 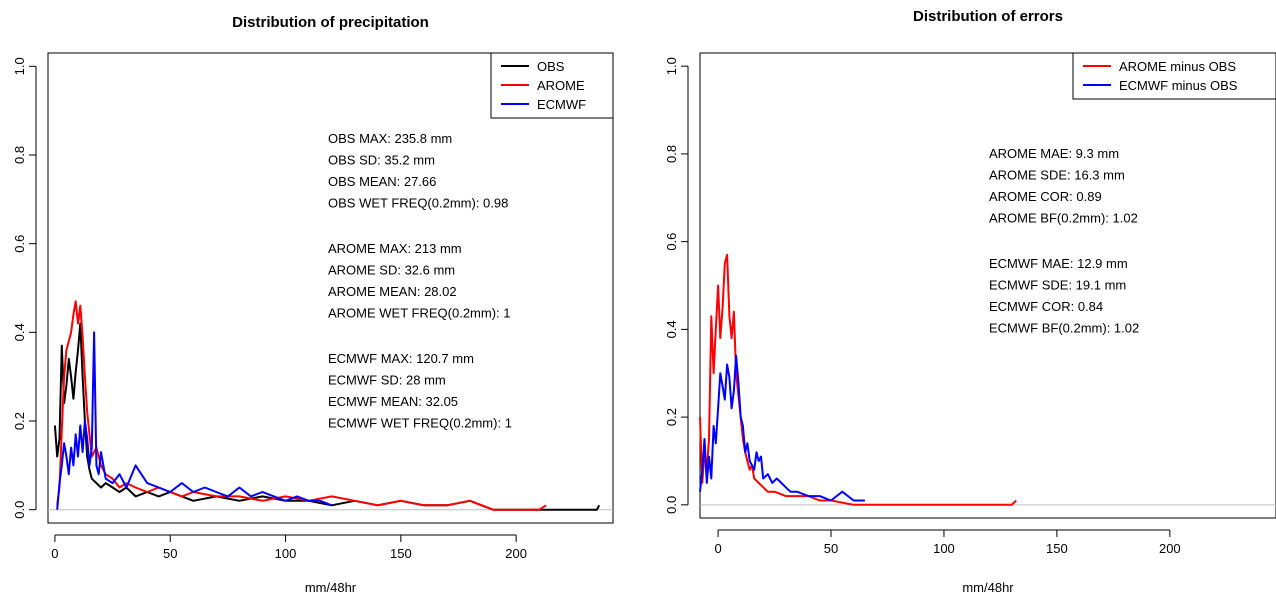 What do you see at coordinates (1057, 175) in the screenshot?
I see `stat-annotation: AROME SDE: 16.3 mm` at bounding box center [1057, 175].